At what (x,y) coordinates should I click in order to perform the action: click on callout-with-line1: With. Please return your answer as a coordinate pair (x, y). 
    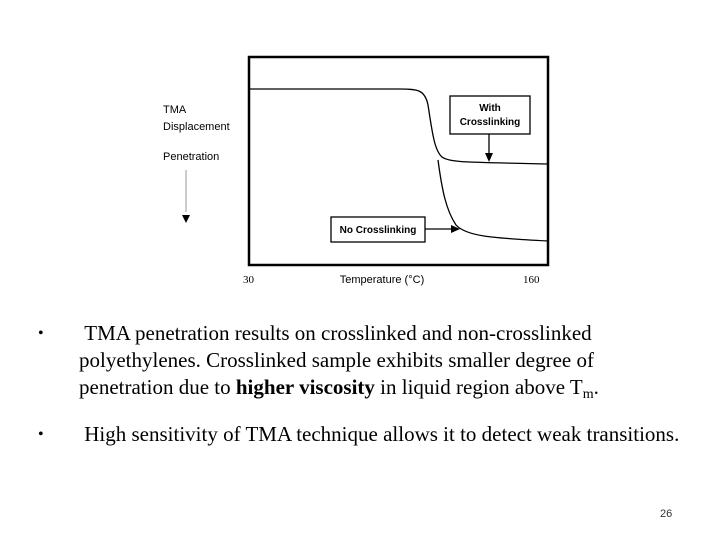
    Looking at the image, I should click on (490, 108).